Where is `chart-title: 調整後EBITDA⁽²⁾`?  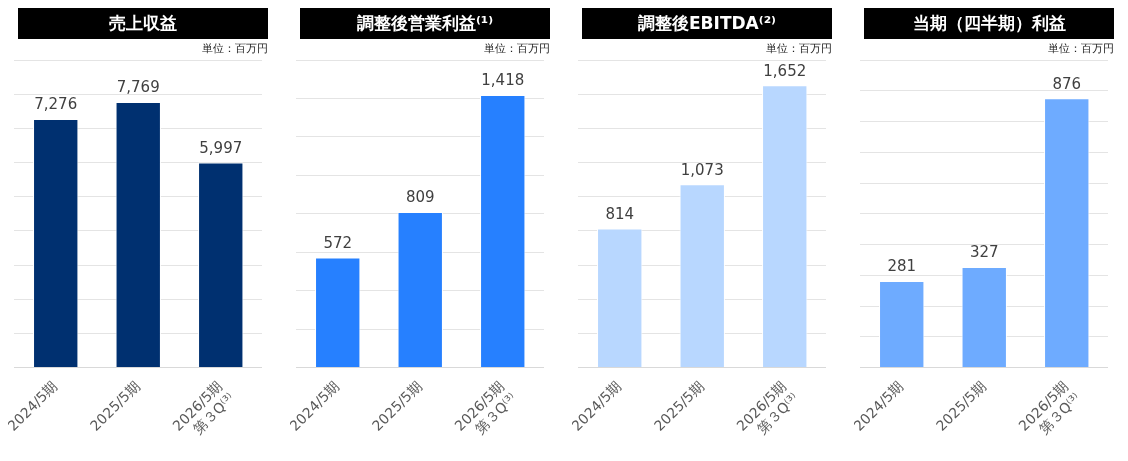
chart-title: 調整後EBITDA⁽²⁾ is located at coordinates (707, 23).